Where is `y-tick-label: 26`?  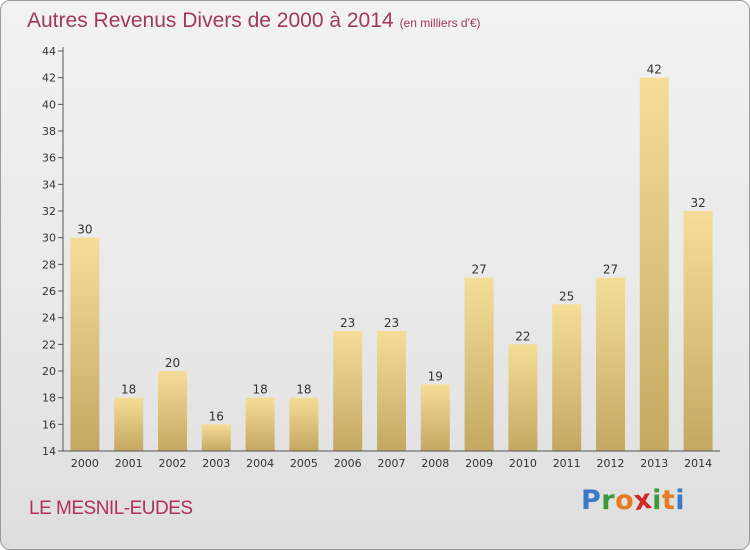
y-tick-label: 26 is located at coordinates (49, 291).